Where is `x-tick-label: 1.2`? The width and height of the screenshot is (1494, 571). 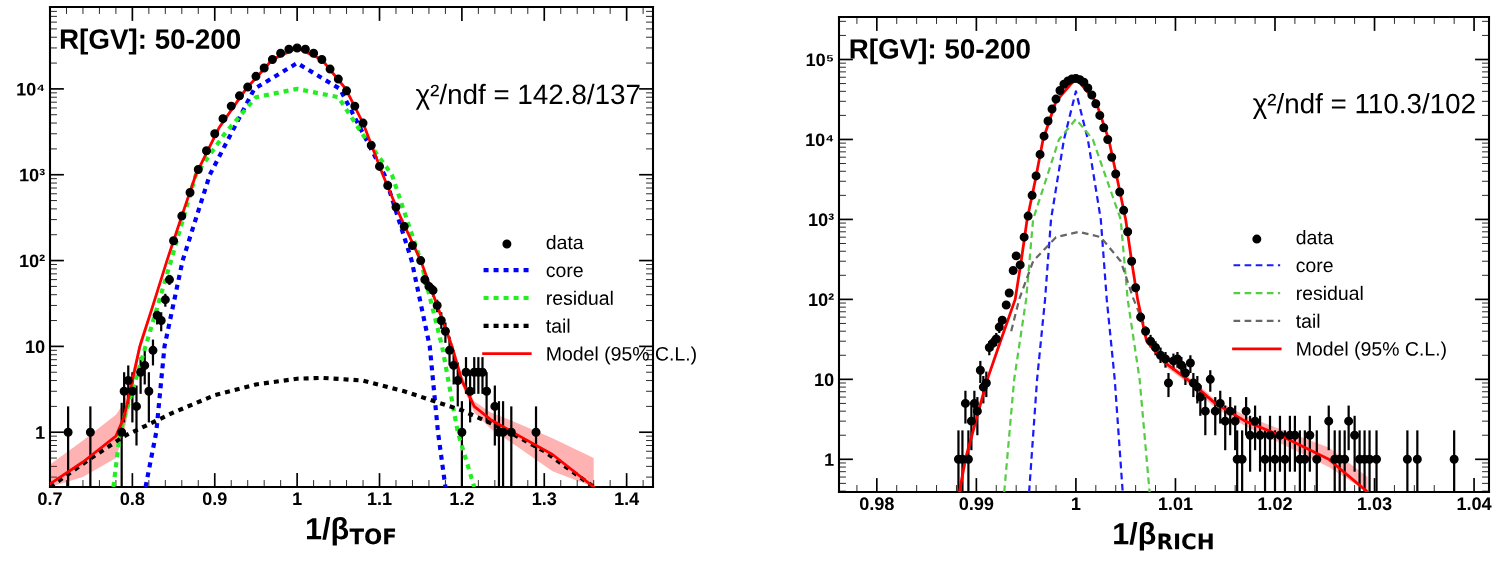 x-tick-label: 1.2 is located at coordinates (462, 498).